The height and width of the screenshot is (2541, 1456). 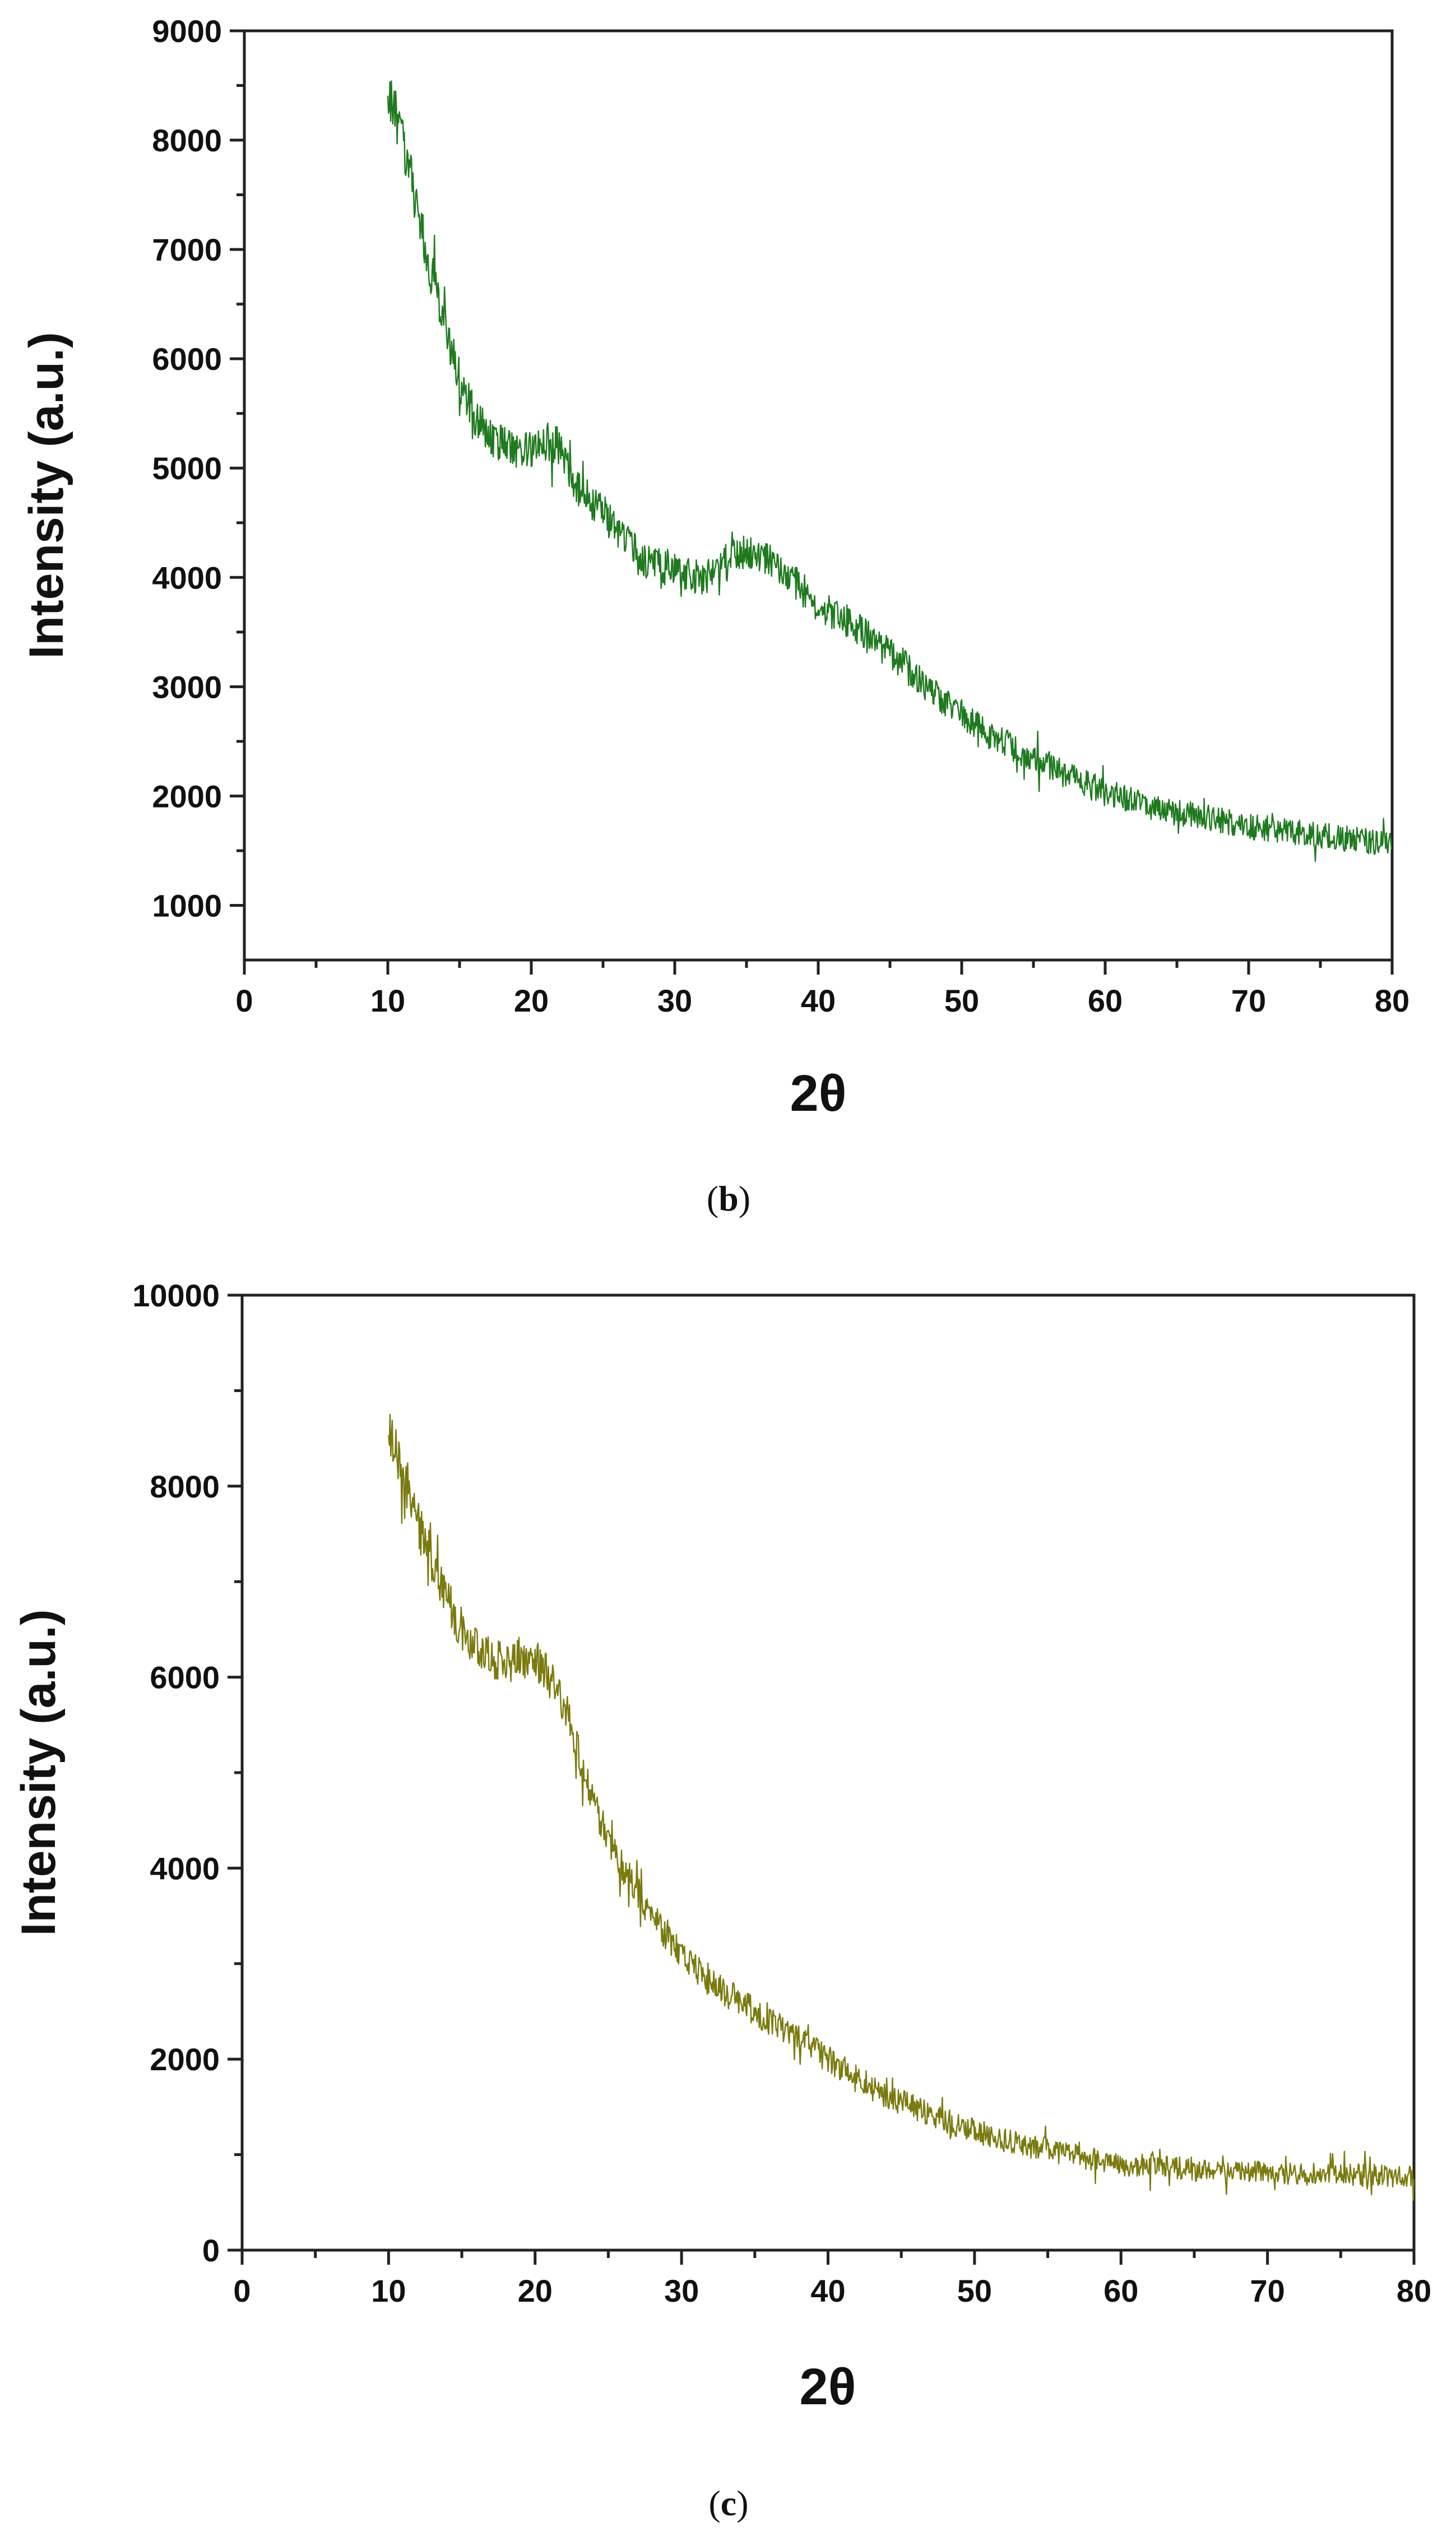 I want to click on panel-c-x-axis-label: 2θ, so click(x=828, y=2386).